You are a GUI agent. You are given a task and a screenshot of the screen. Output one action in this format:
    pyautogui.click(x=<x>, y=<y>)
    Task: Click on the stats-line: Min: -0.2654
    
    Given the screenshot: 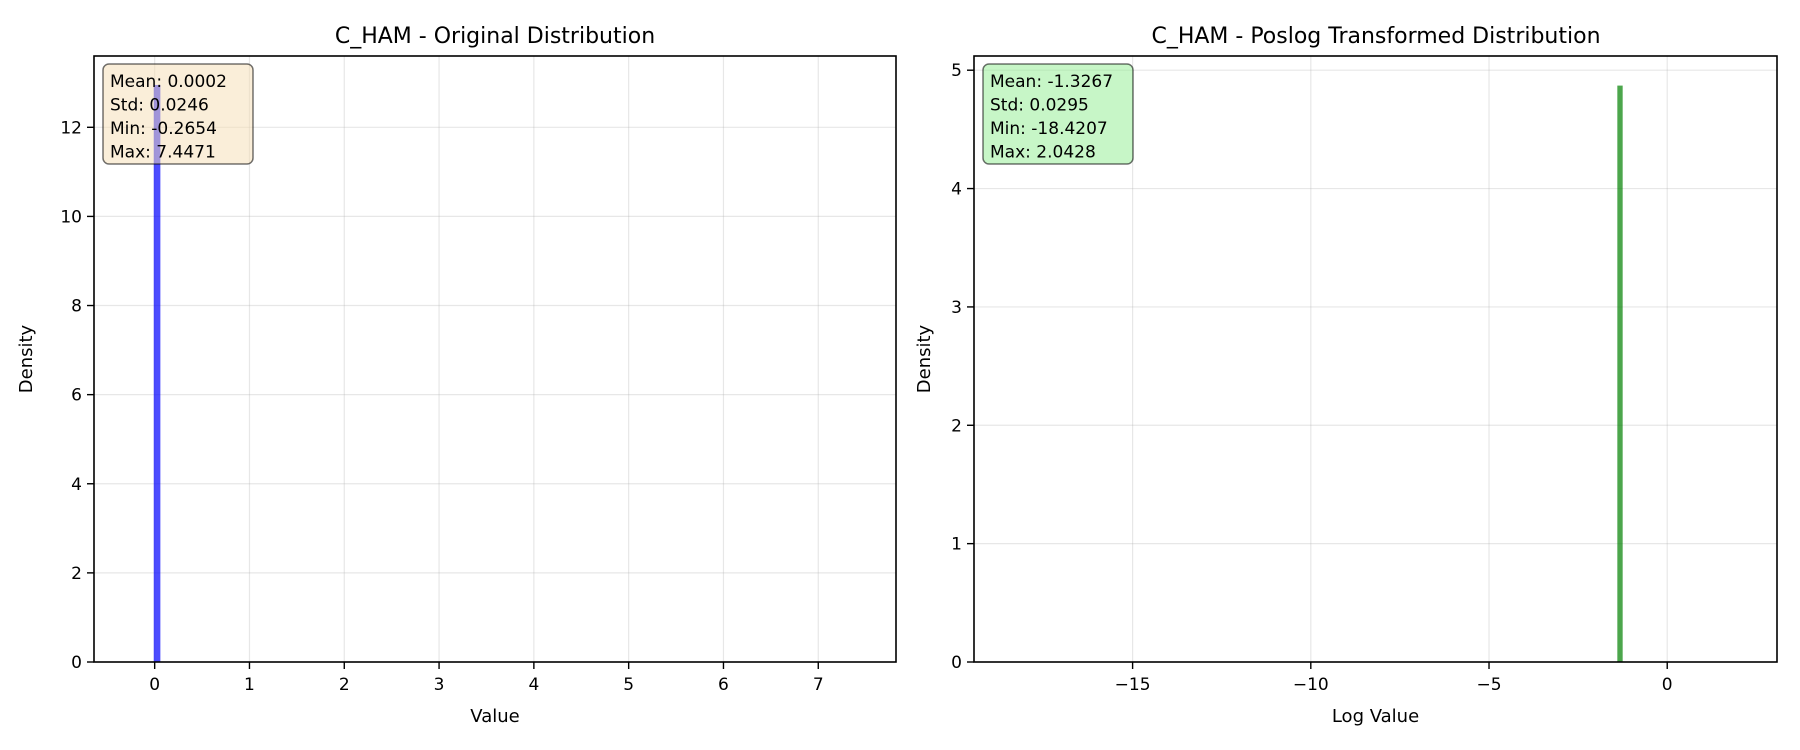 What is the action you would take?
    pyautogui.click(x=163, y=129)
    